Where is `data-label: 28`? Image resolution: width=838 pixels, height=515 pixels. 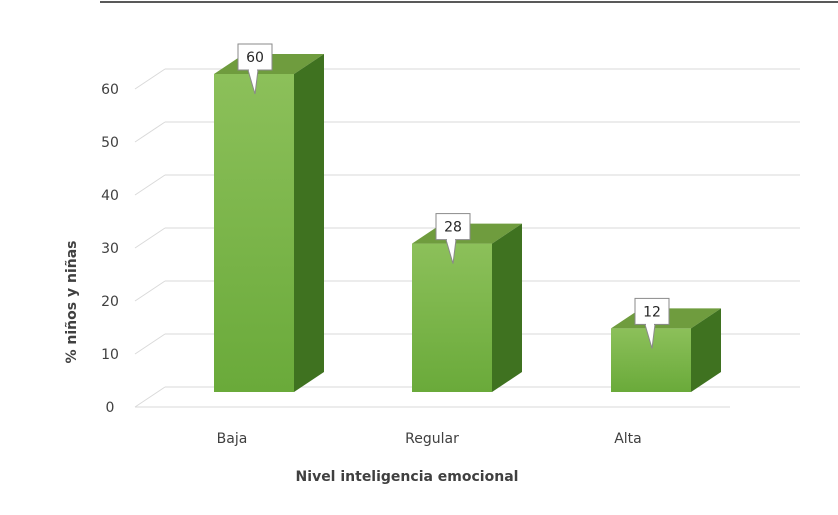 data-label: 28 is located at coordinates (453, 238).